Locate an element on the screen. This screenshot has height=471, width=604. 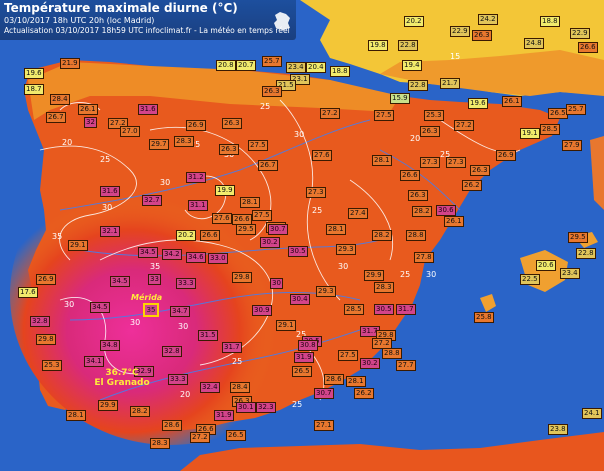
station-temp-label: 20.6 is located at coordinates (546, 265).